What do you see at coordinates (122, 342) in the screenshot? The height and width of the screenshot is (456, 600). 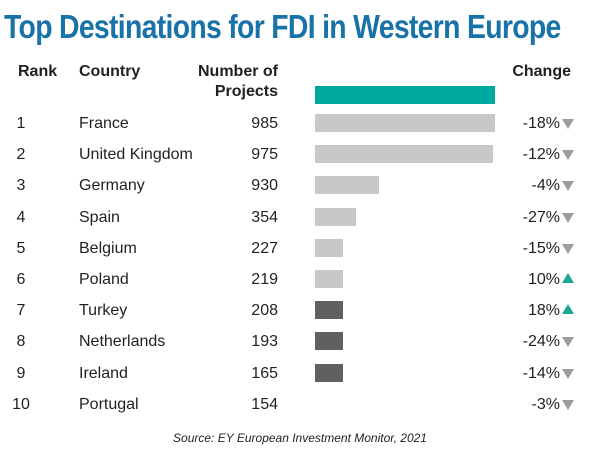 I see `country-cell: Netherlands` at bounding box center [122, 342].